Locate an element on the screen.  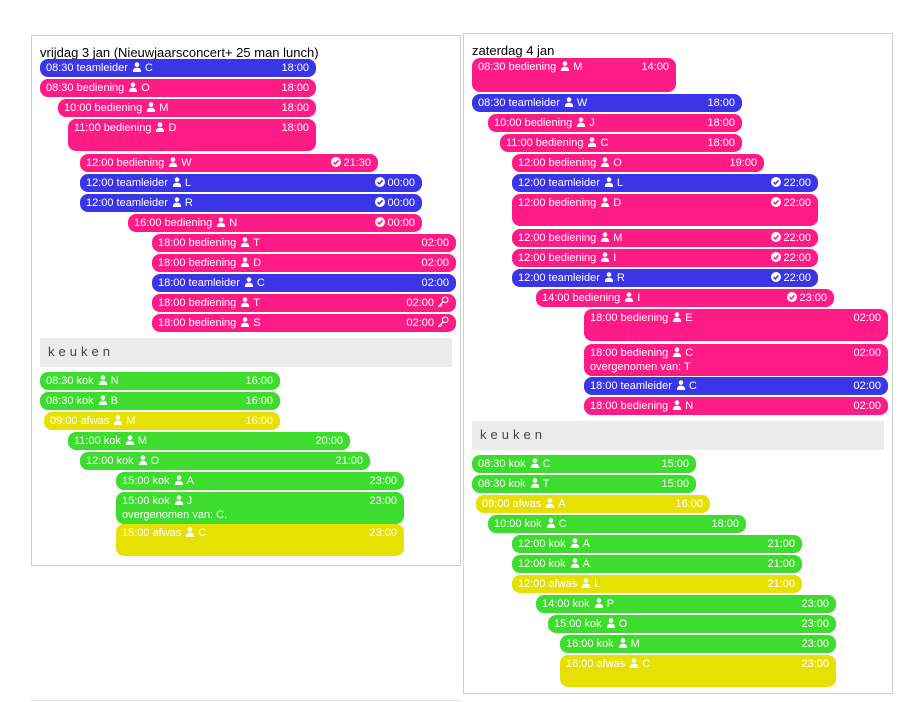
kitchen-shift: 15:00 kok A 23:00 is located at coordinates (260, 481).